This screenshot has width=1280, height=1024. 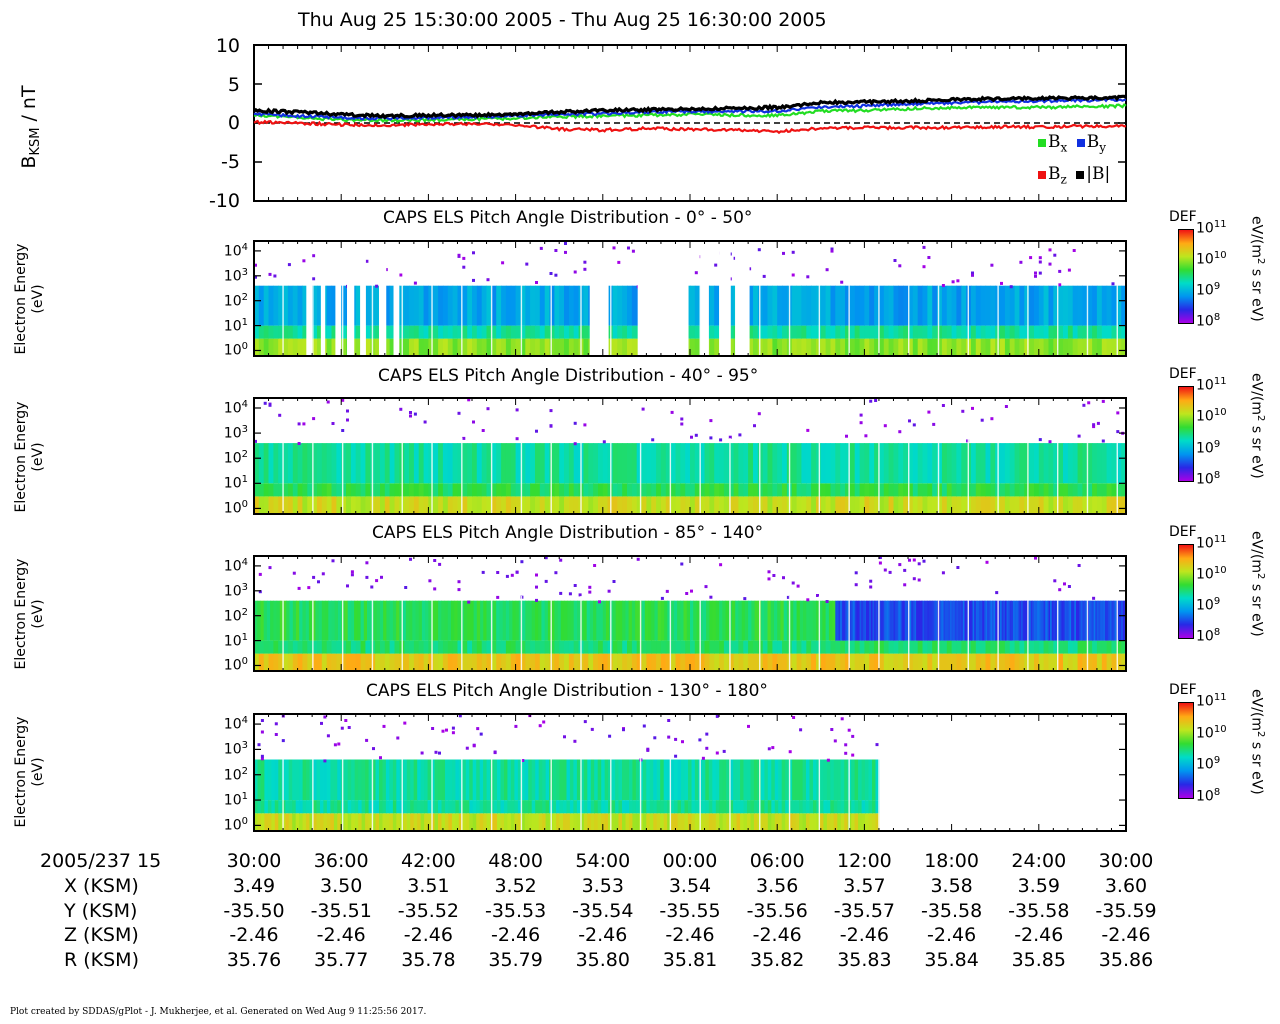 What do you see at coordinates (338, 298) in the screenshot?
I see `spec-gap` at bounding box center [338, 298].